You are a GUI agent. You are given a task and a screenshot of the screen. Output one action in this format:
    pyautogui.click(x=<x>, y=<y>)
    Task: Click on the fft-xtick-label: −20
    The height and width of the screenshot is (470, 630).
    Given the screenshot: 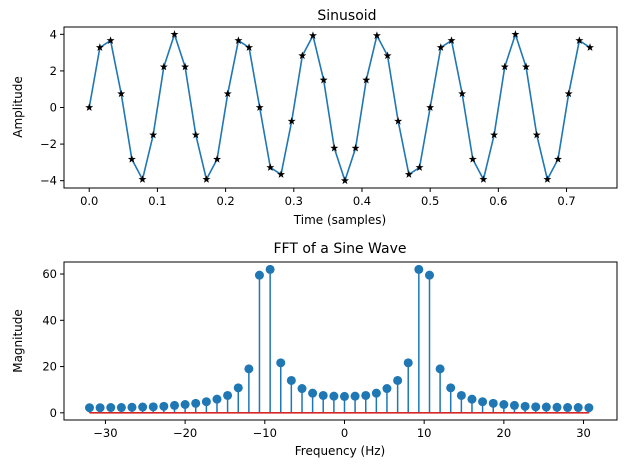 What is the action you would take?
    pyautogui.click(x=185, y=433)
    